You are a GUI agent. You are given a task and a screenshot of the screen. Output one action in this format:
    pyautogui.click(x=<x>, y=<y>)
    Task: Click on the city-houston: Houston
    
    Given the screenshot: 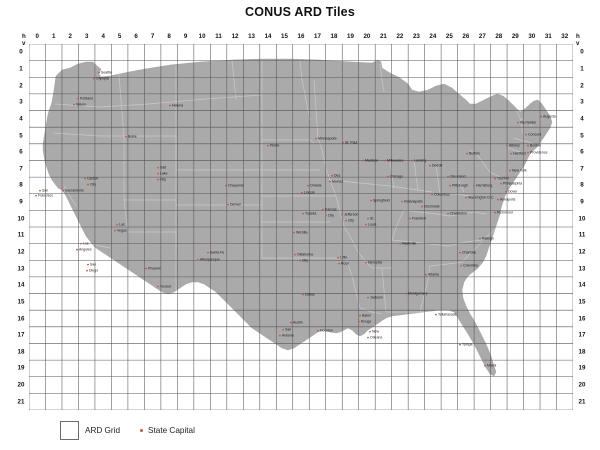 What is the action you would take?
    pyautogui.click(x=325, y=331)
    